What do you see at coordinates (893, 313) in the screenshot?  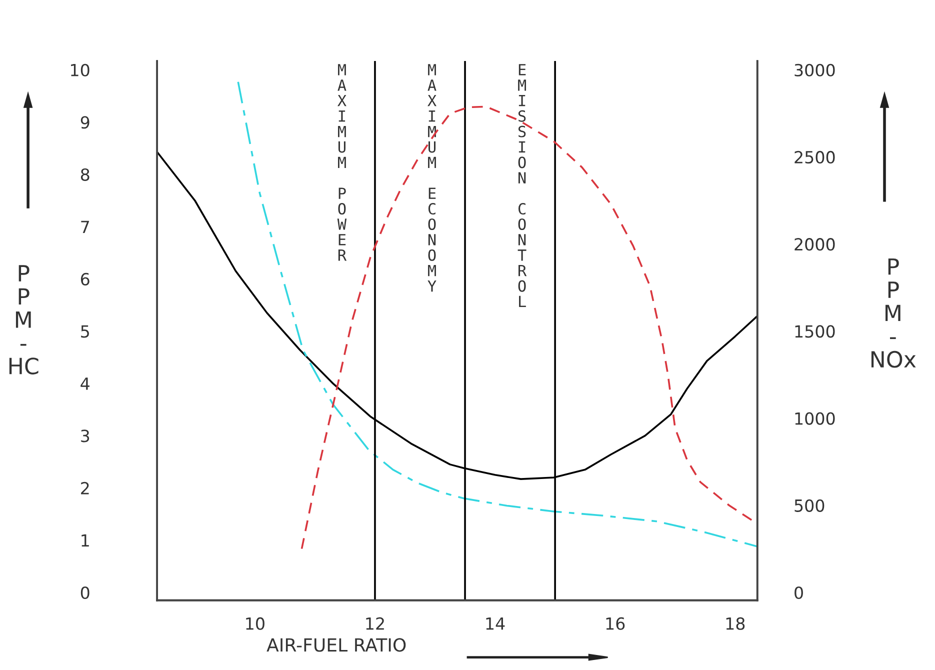 I see `y2-axis-title: P P M - NOx` at bounding box center [893, 313].